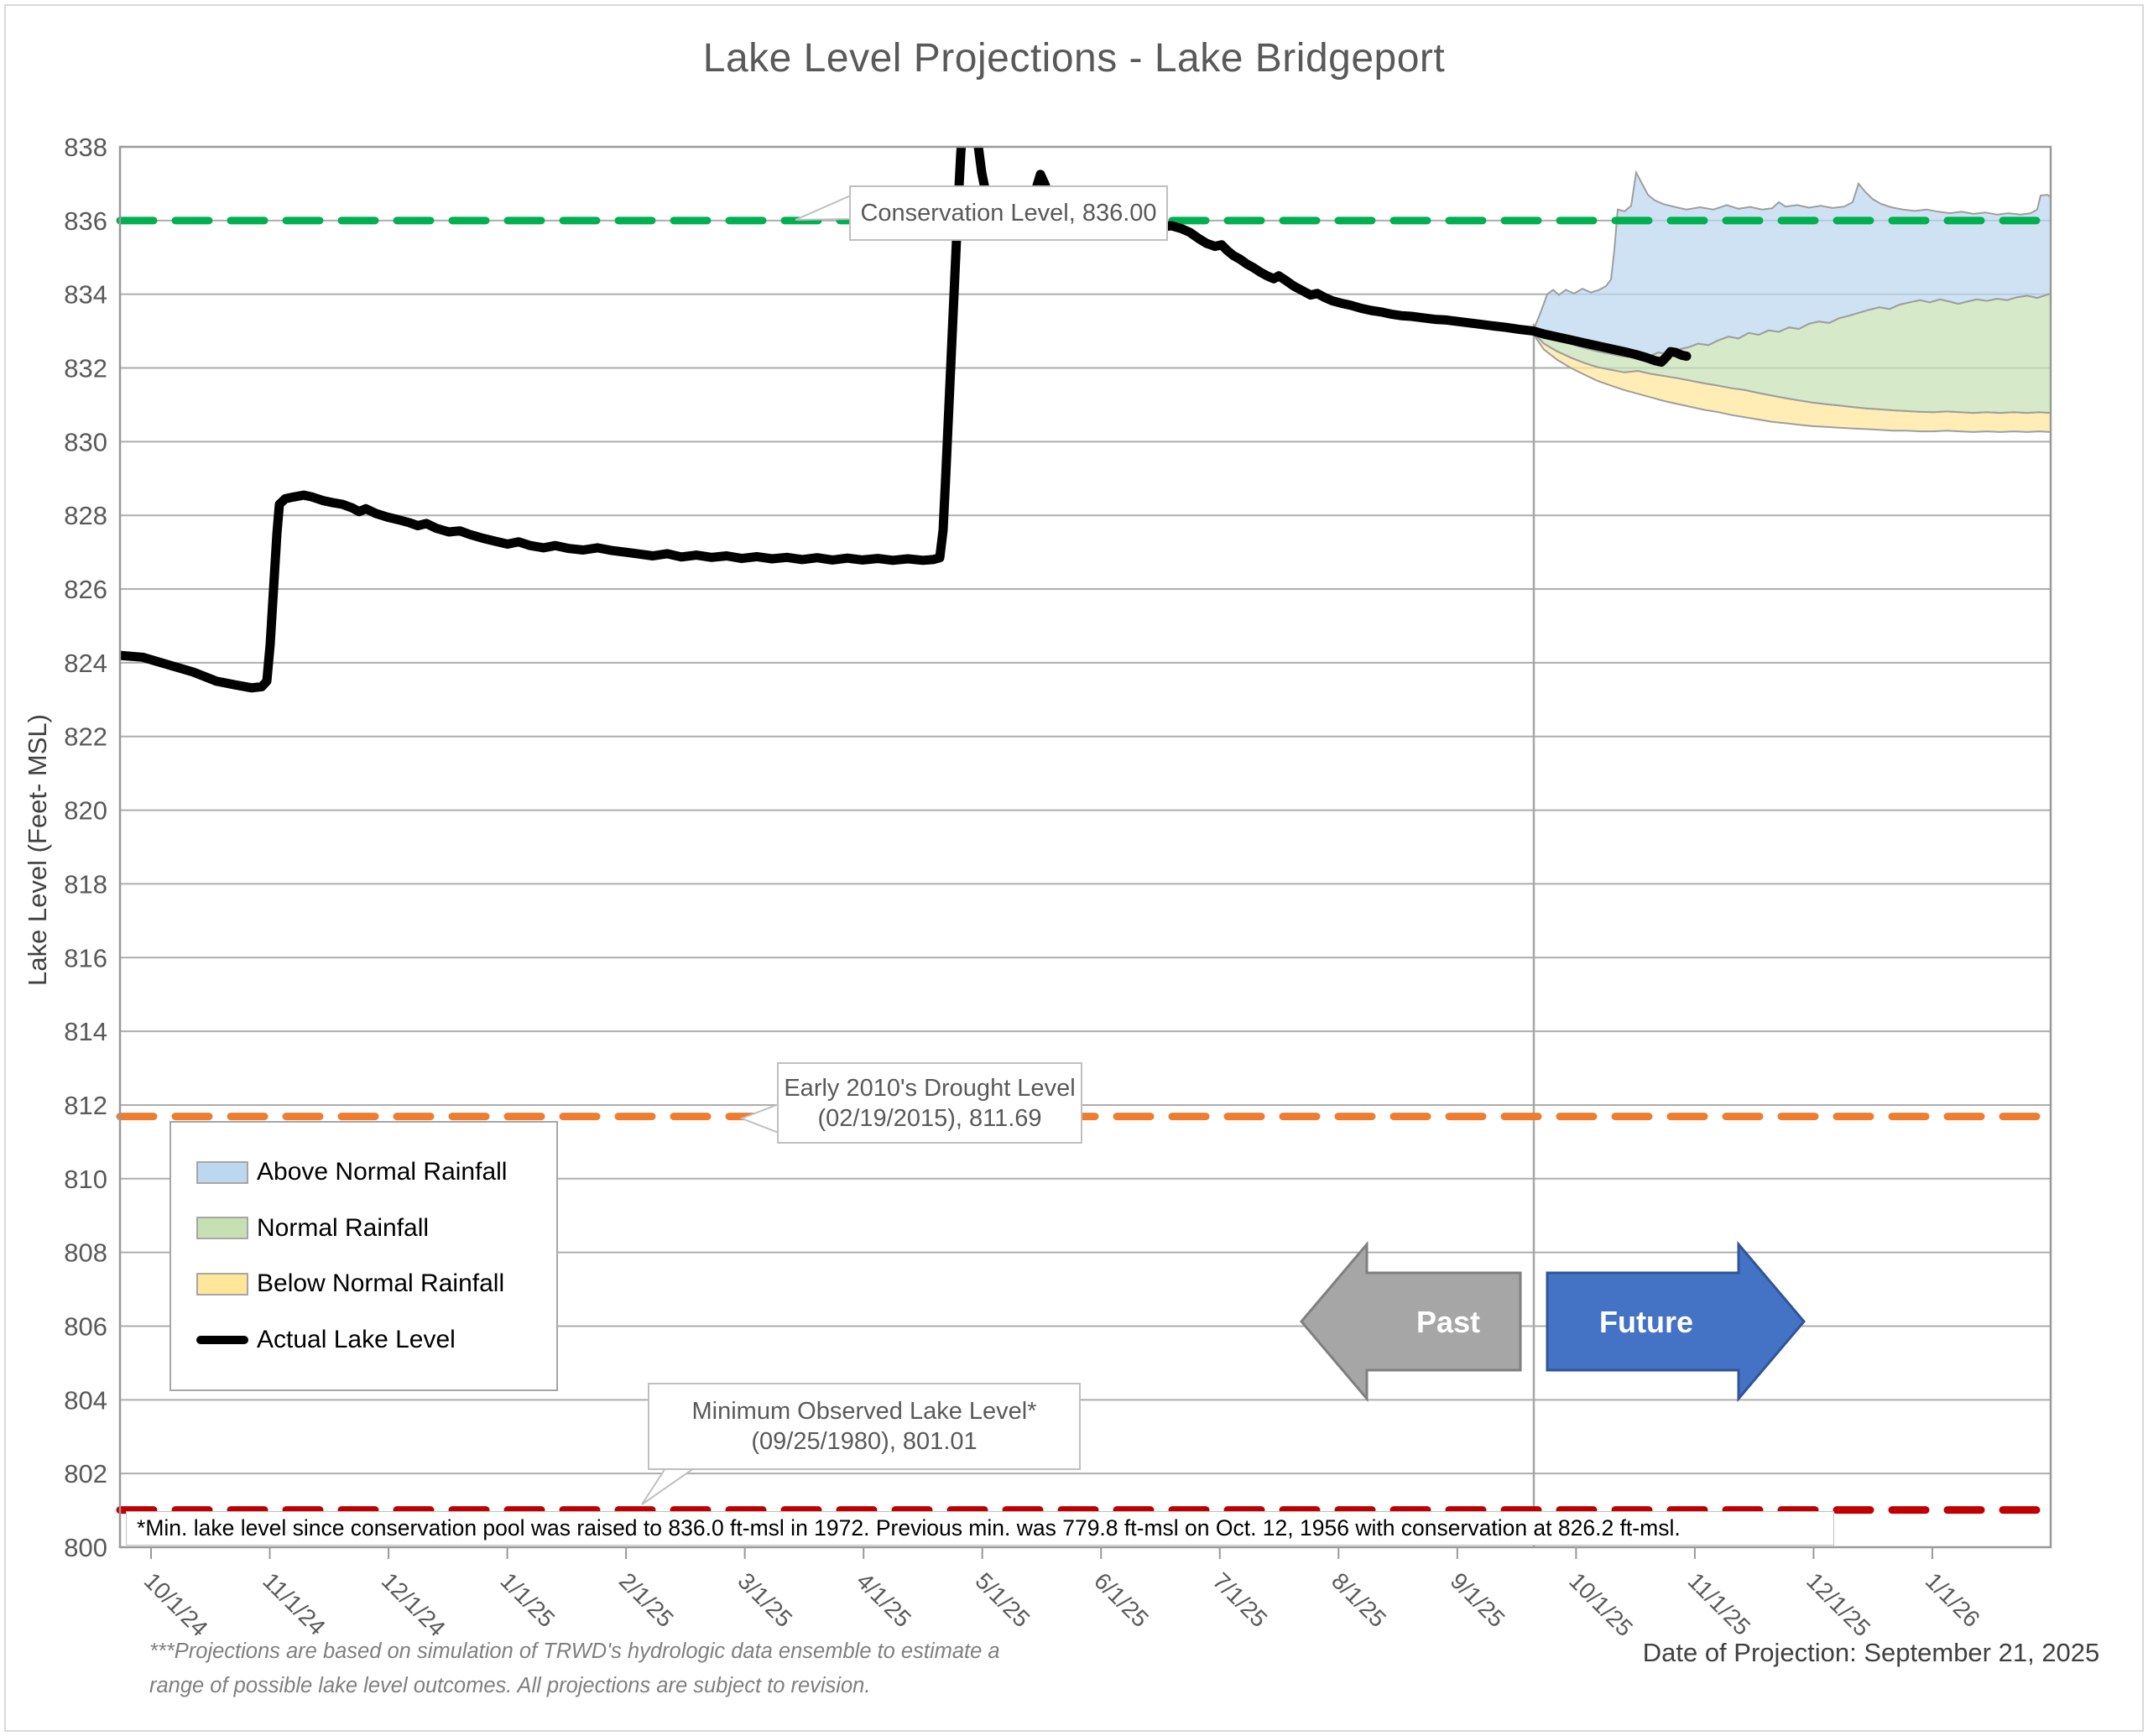 Image resolution: width=2148 pixels, height=1736 pixels. I want to click on y-tick-label-802: 802, so click(86, 1473).